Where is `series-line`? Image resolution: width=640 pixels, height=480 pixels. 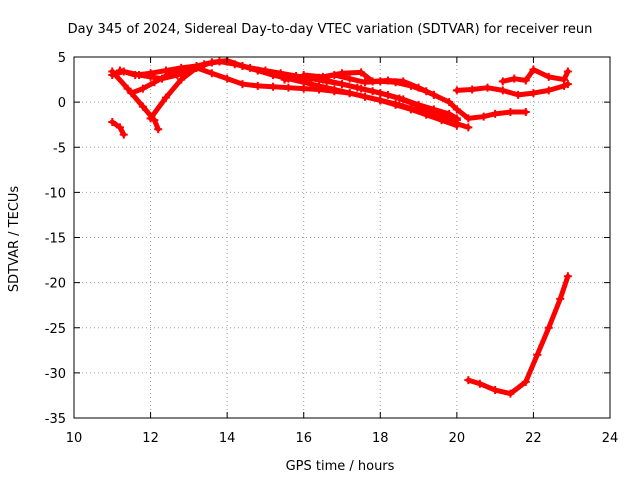
series-line is located at coordinates (415, 95).